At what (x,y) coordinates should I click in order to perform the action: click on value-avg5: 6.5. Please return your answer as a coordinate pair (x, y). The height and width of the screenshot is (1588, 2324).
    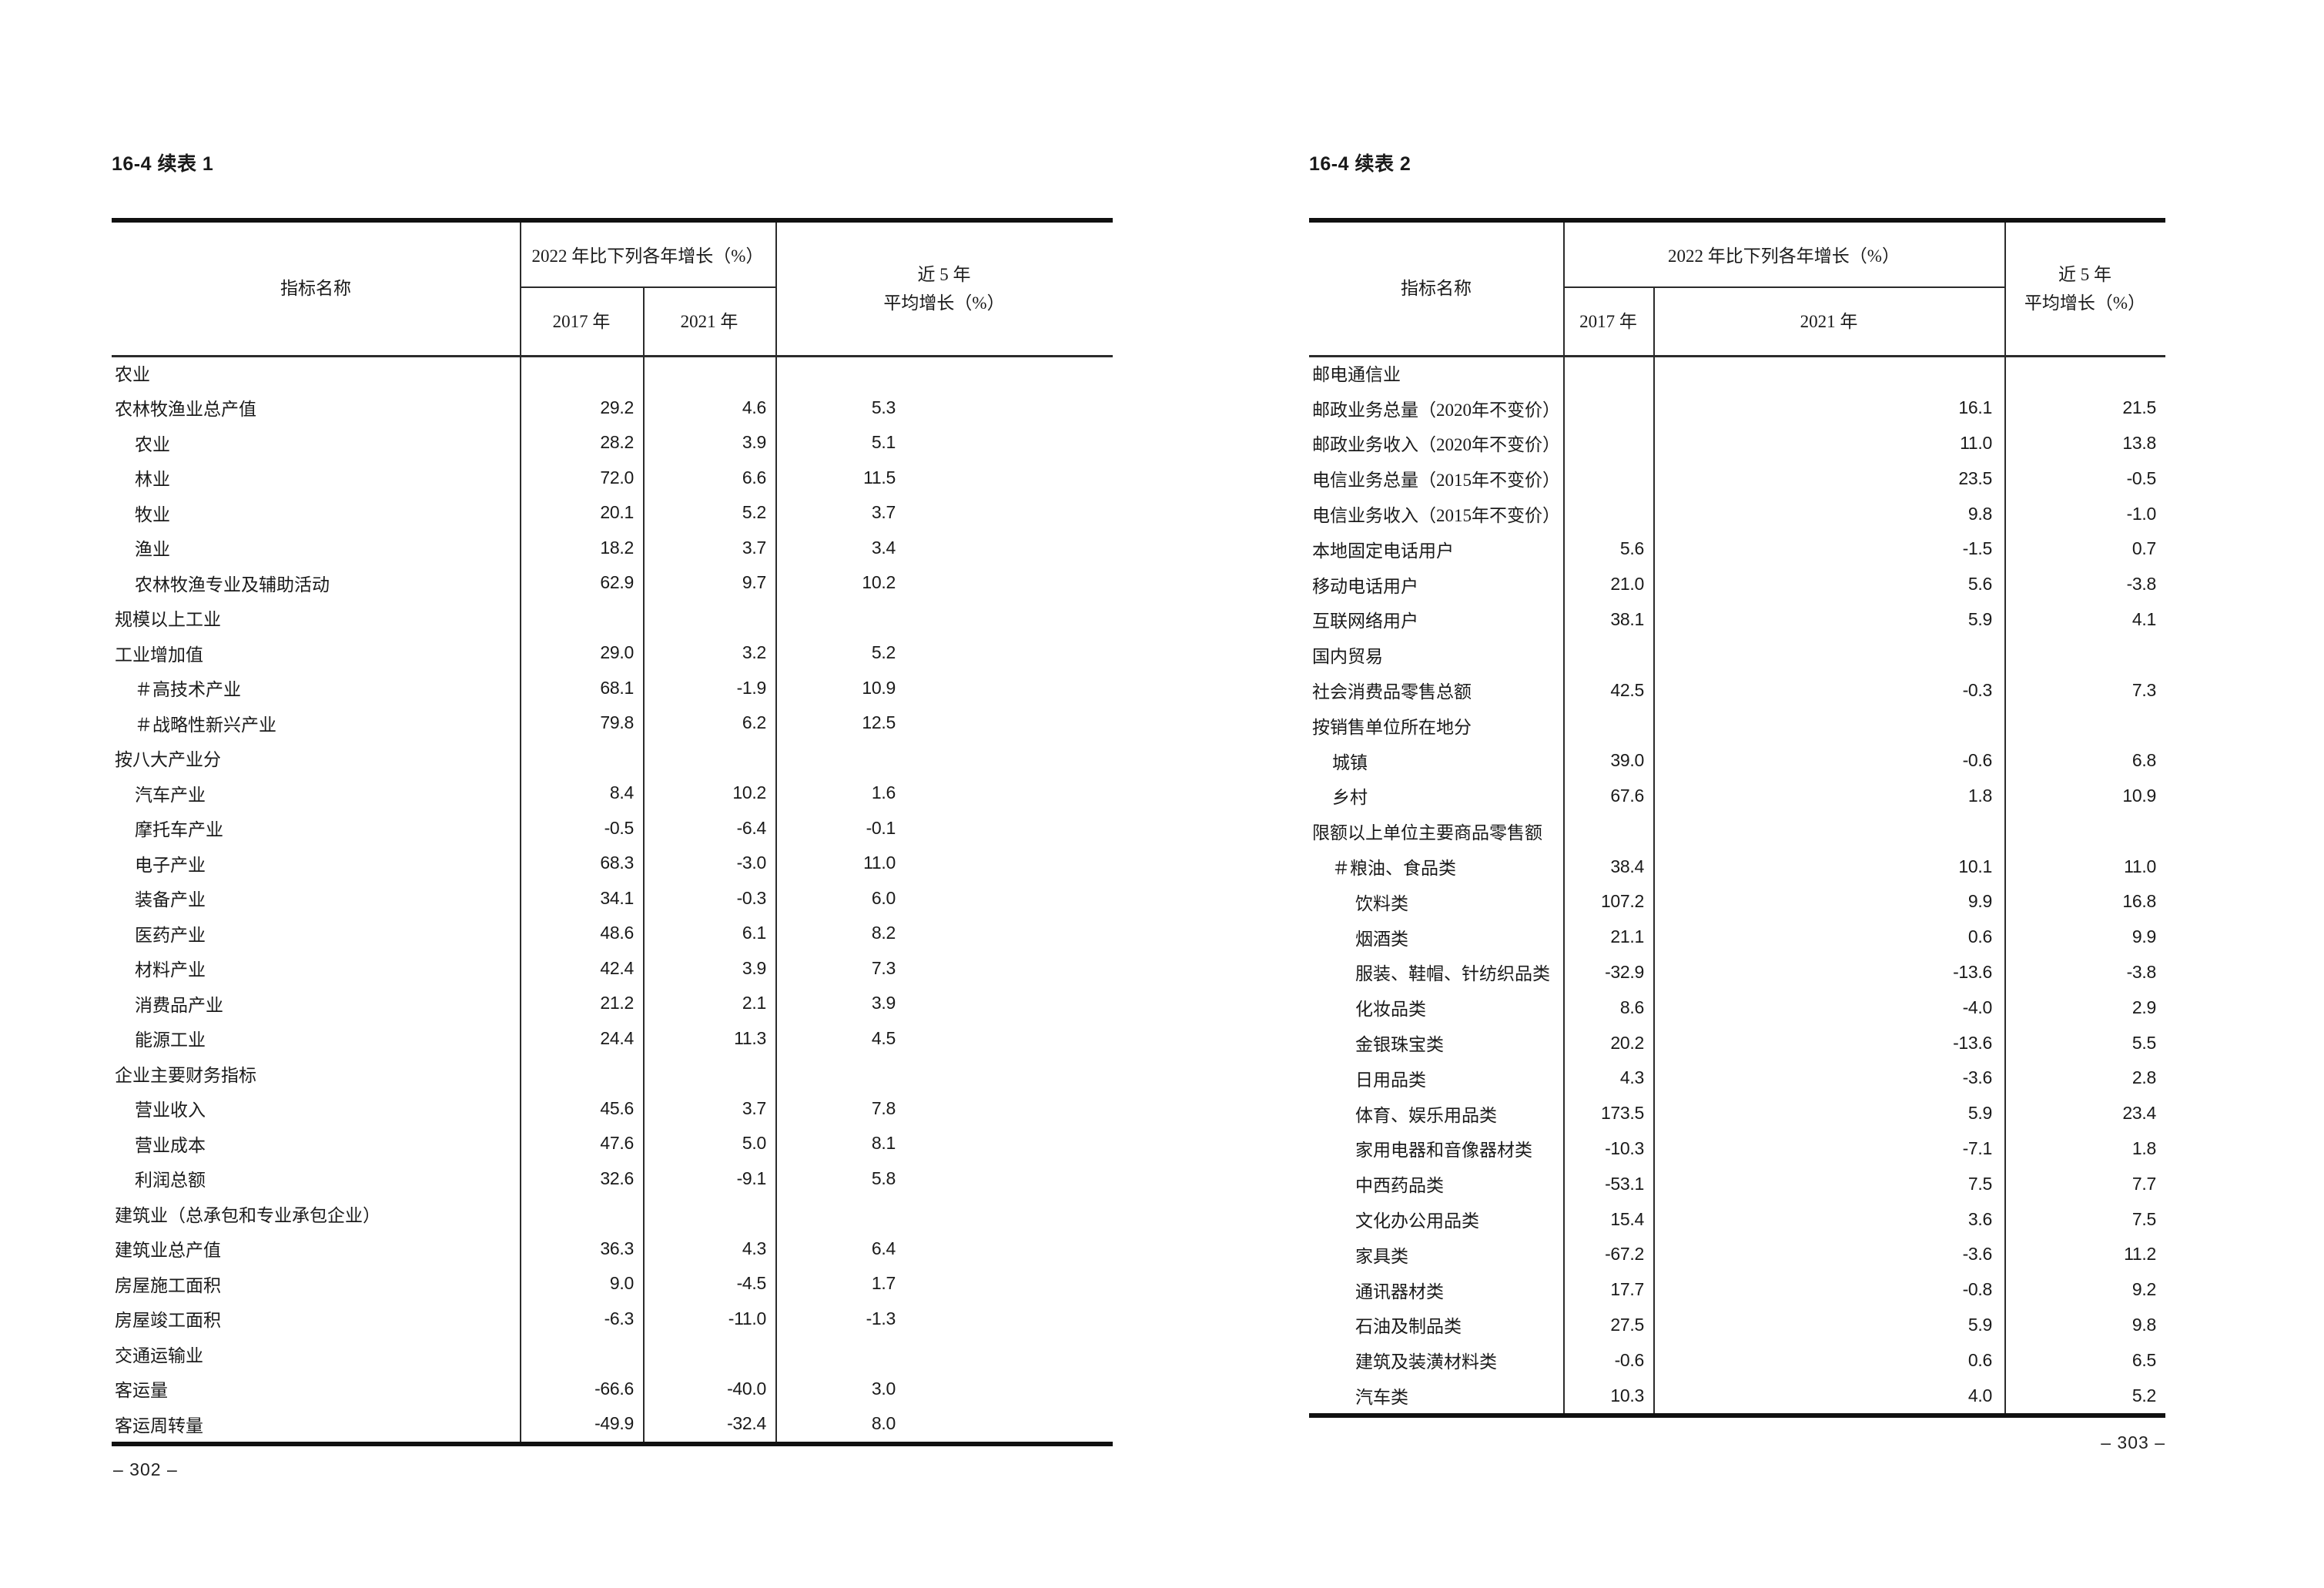
    Looking at the image, I should click on (2143, 1359).